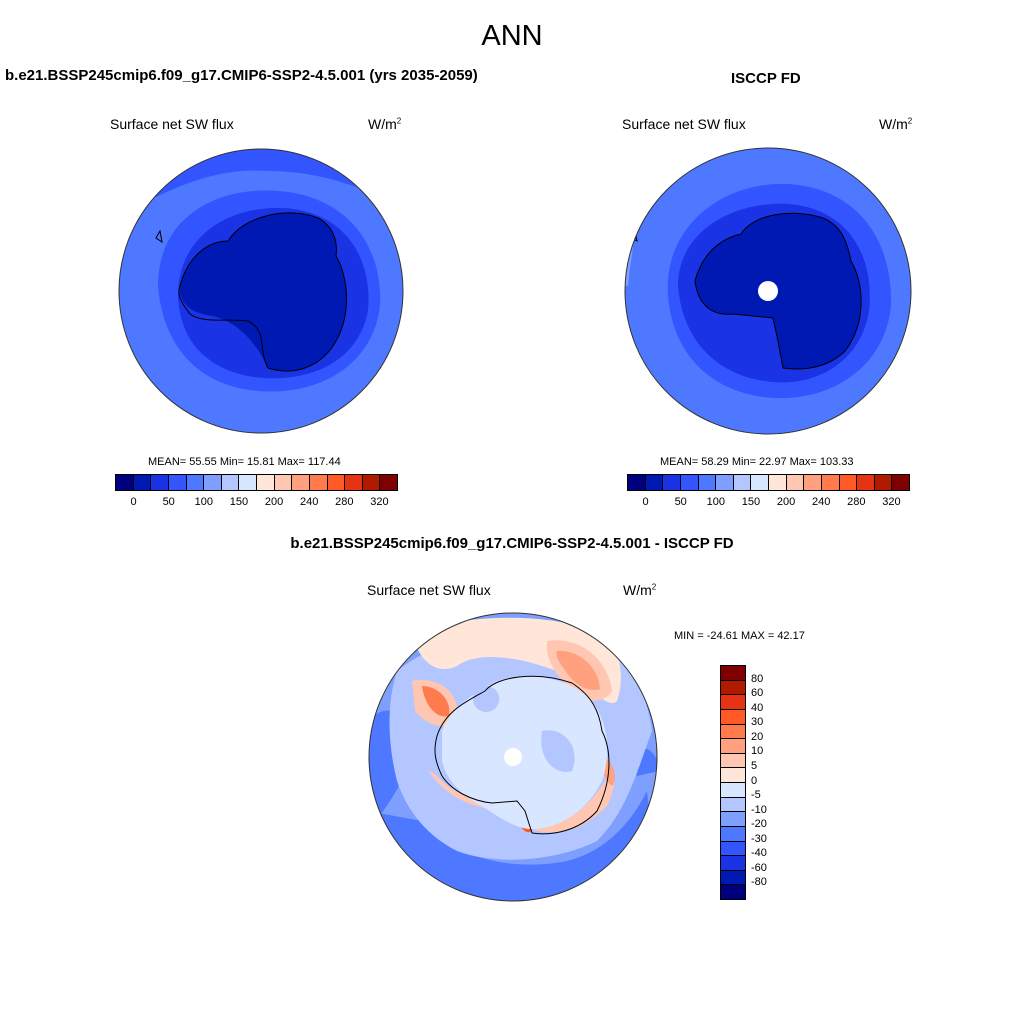  Describe the element at coordinates (754, 765) in the screenshot. I see `colorbar-tick-label: 5` at that location.